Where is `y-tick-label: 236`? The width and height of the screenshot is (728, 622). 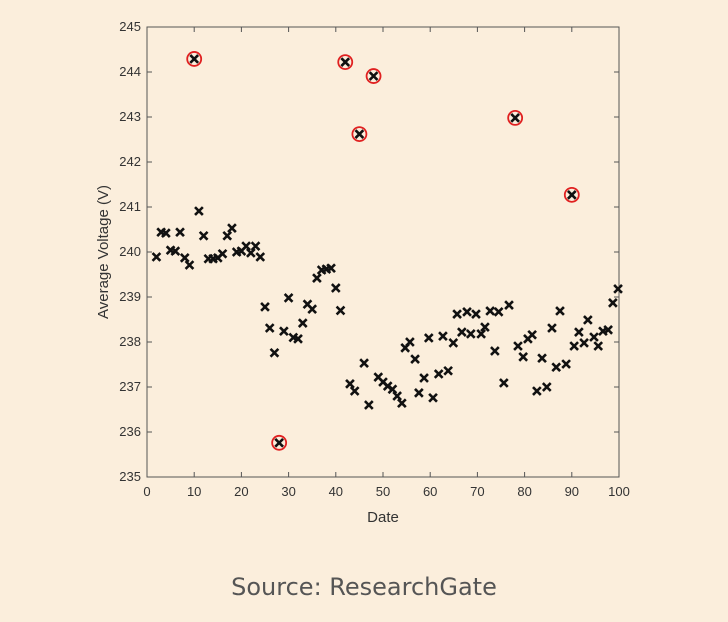
y-tick-label: 236 is located at coordinates (130, 431).